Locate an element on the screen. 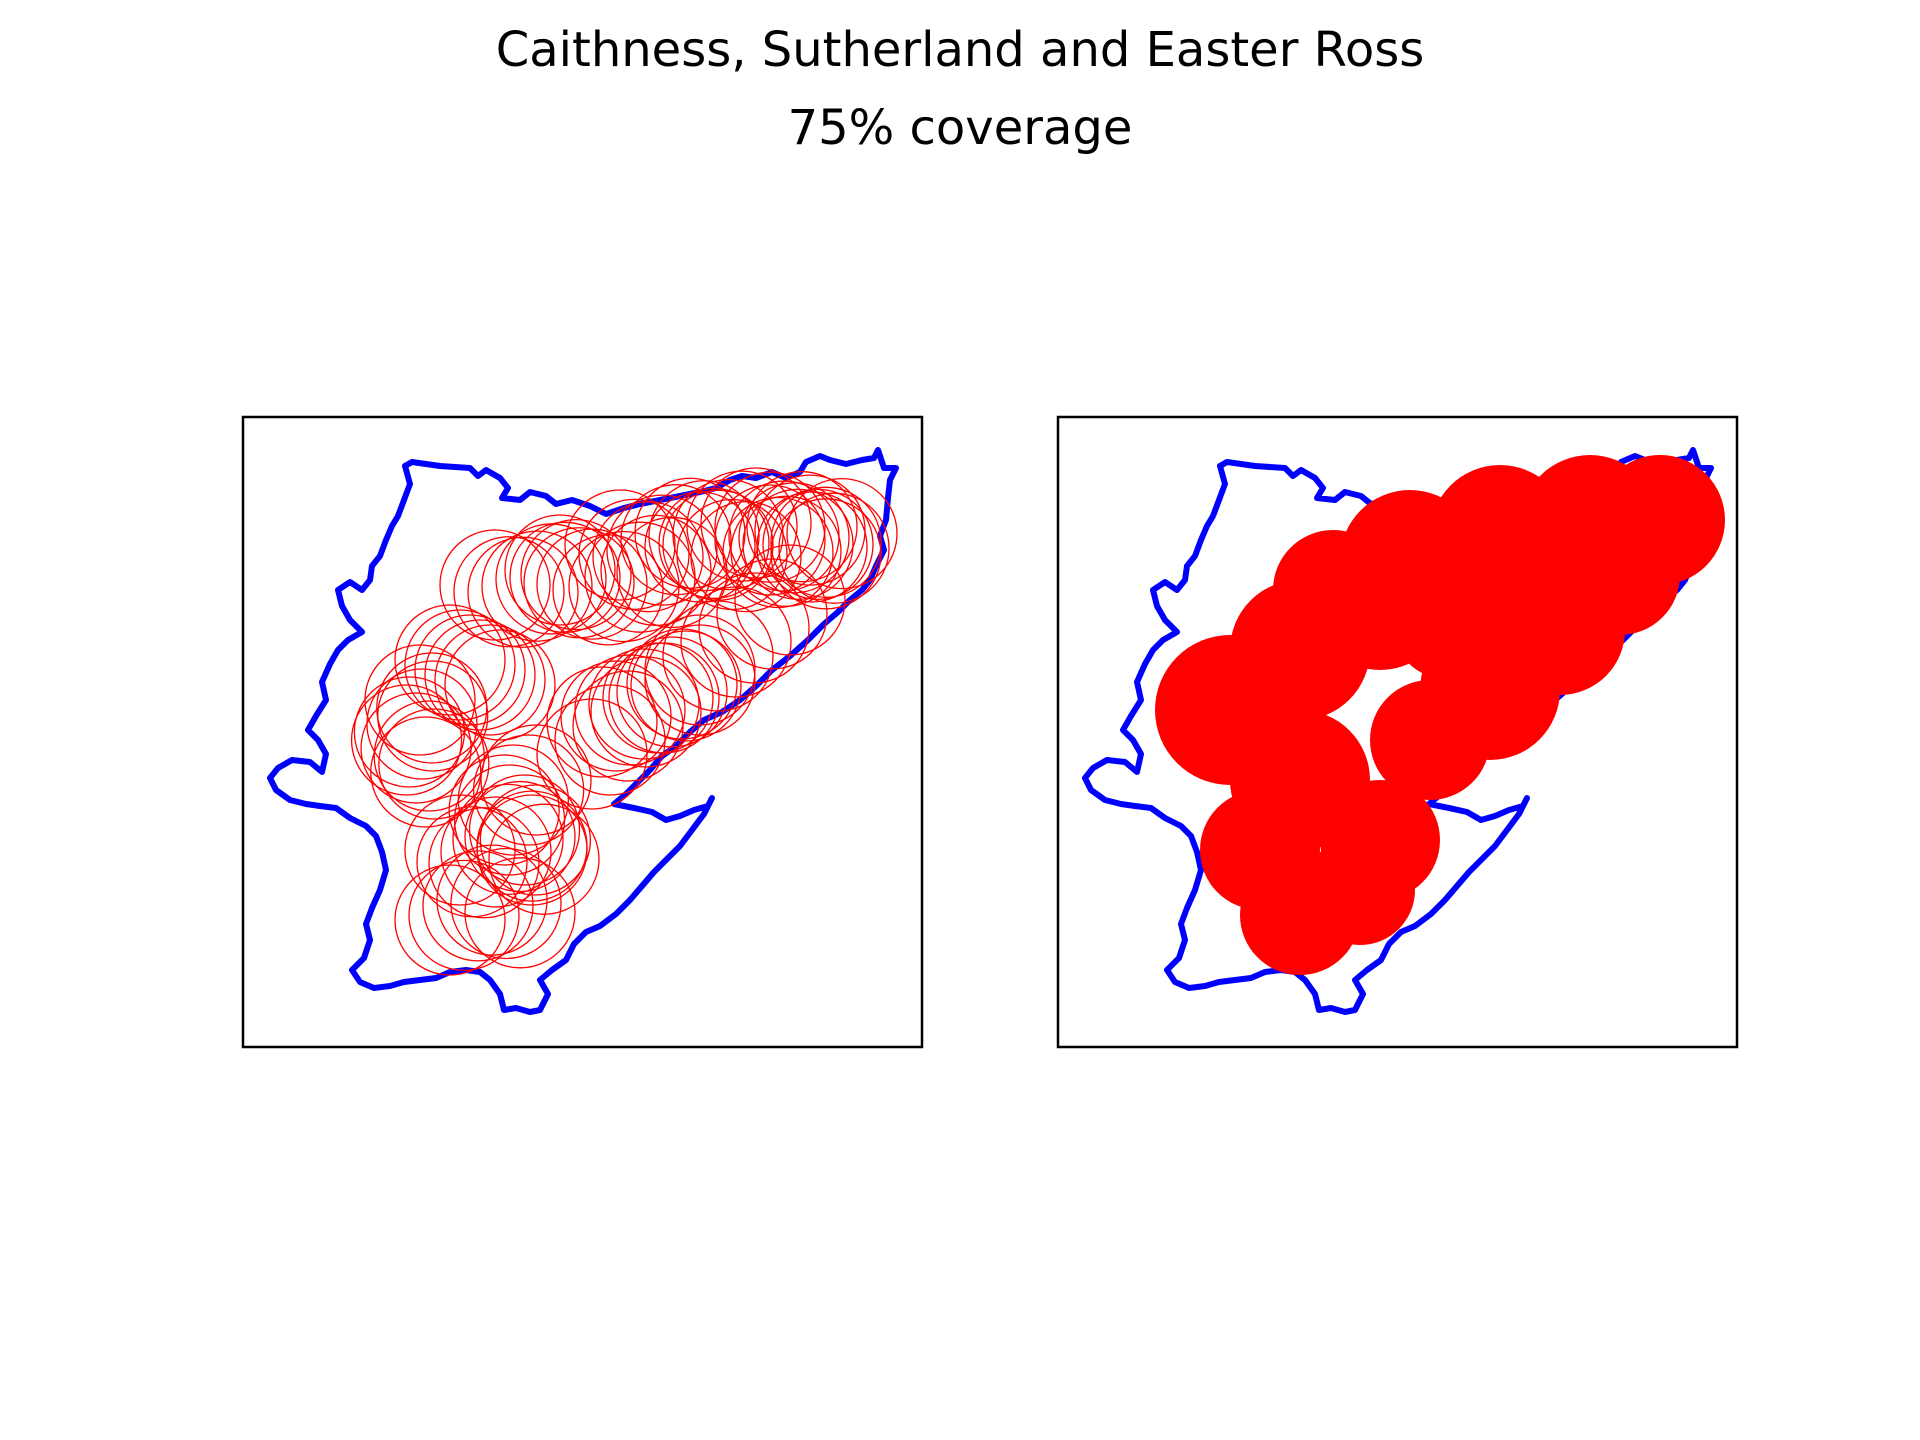 This screenshot has height=1440, width=1920. right-map-panel is located at coordinates (1405, 731).